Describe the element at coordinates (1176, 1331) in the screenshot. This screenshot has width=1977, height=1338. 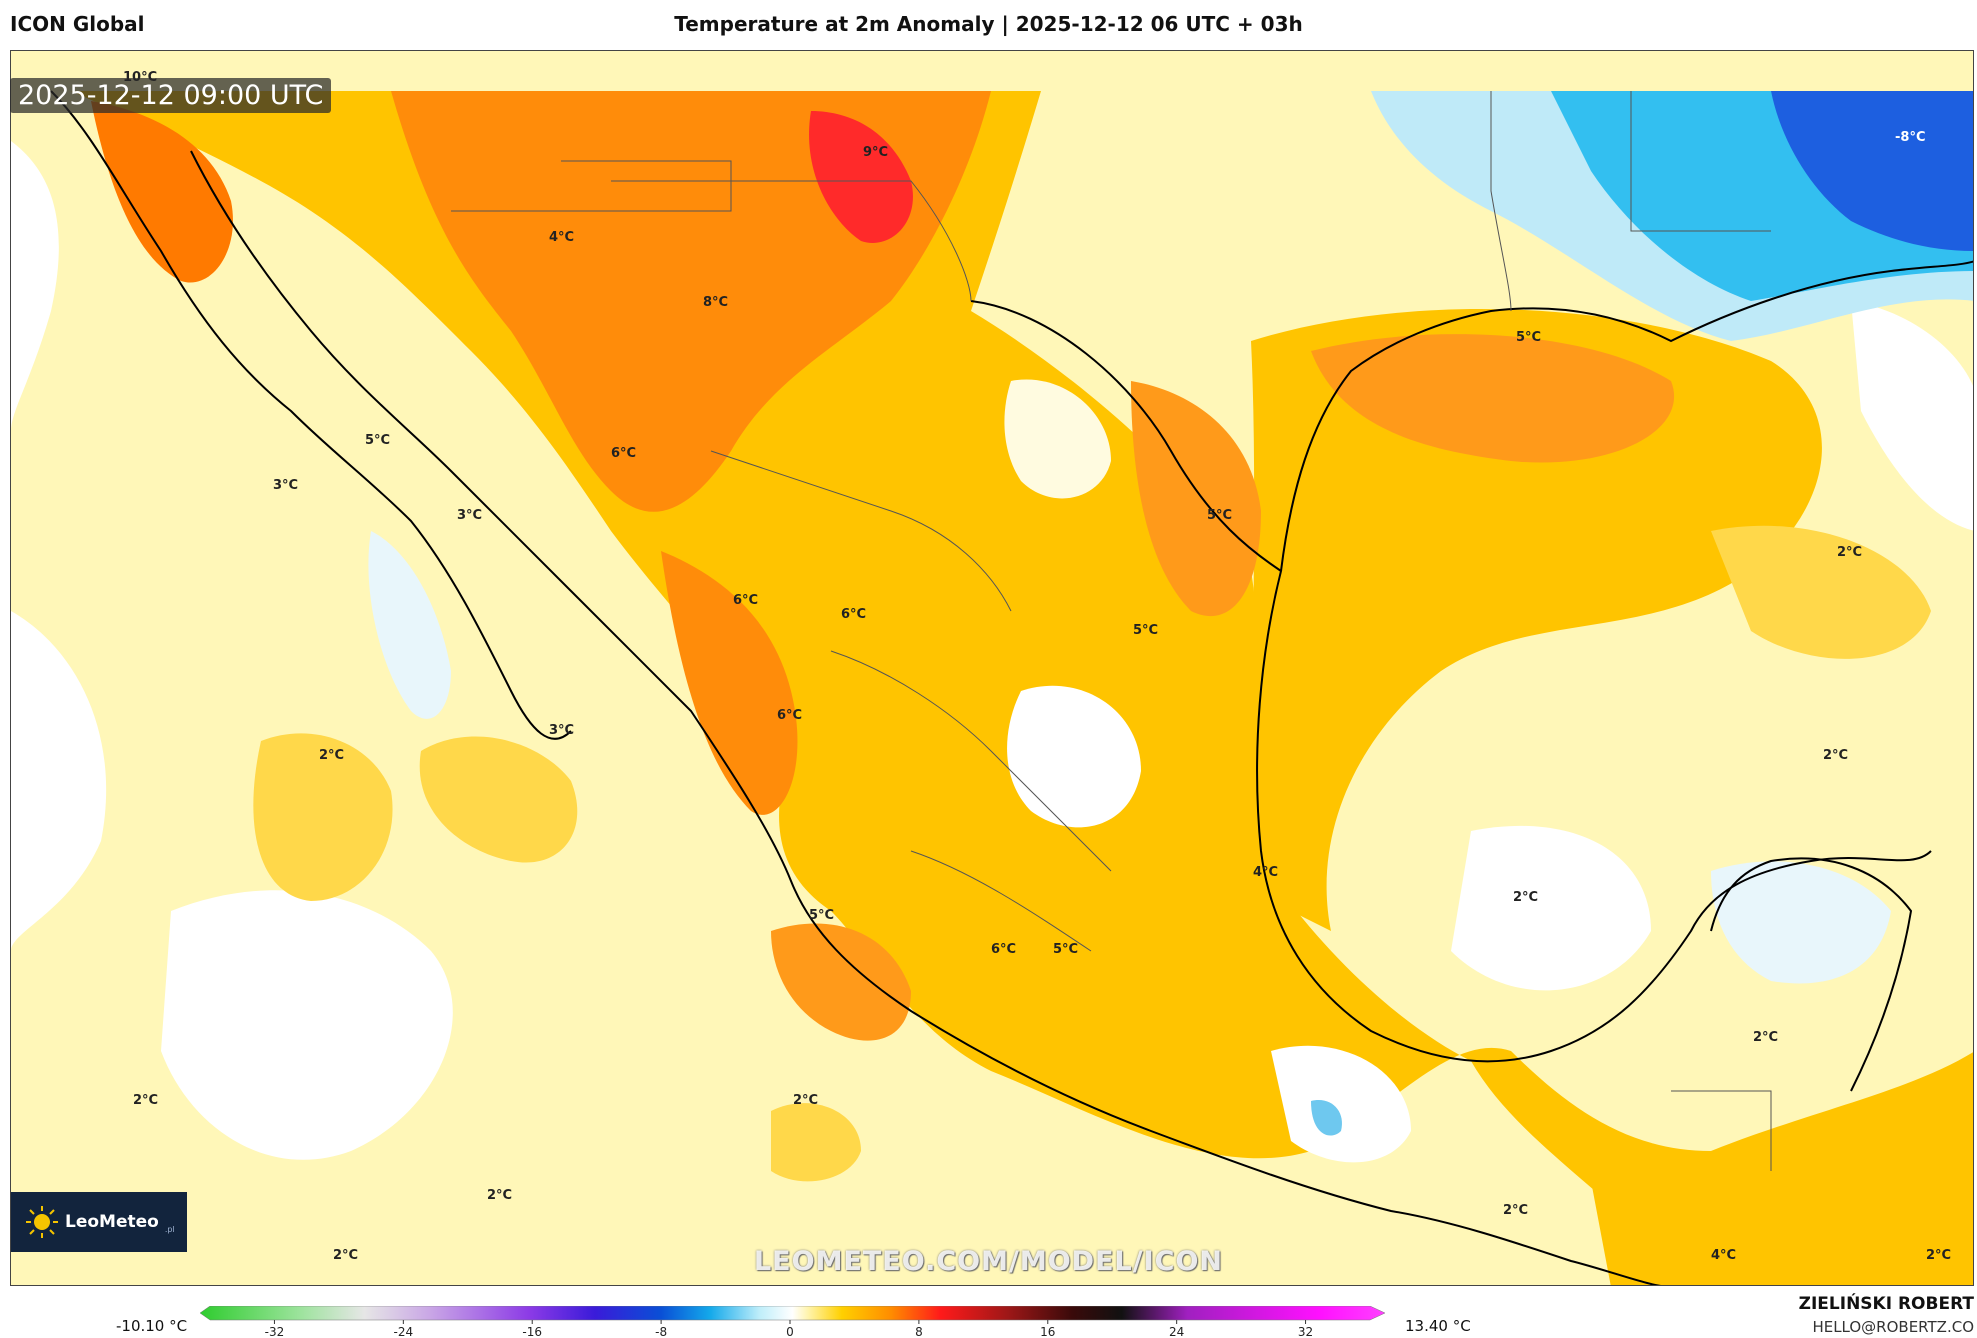
I see `legend-tick-label: 24` at that location.